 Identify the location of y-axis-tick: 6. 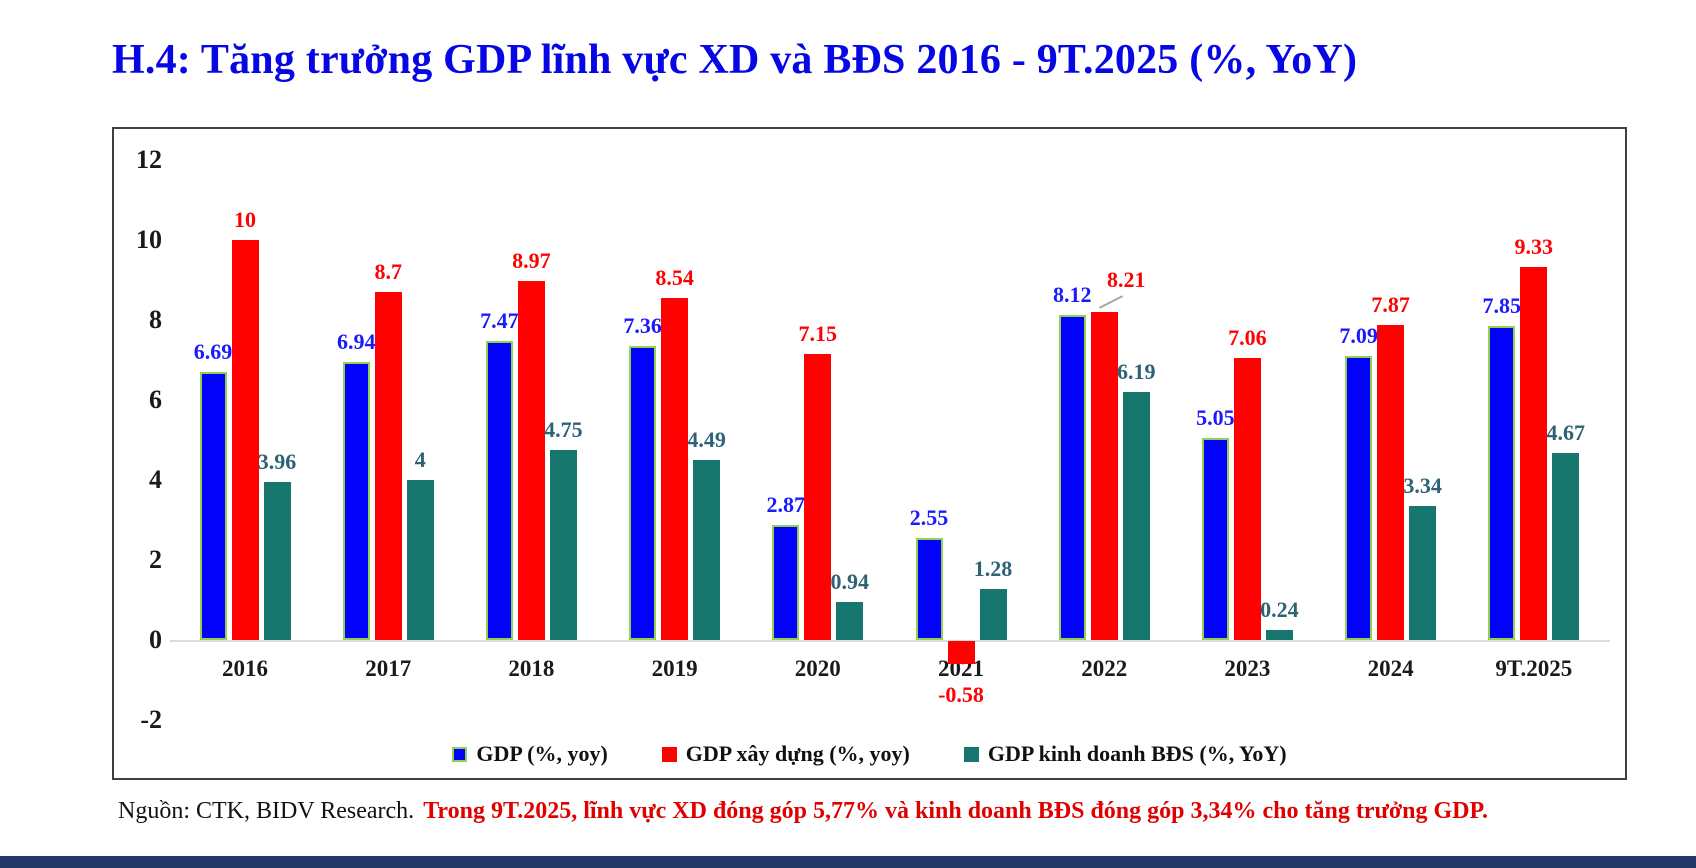
(155, 399).